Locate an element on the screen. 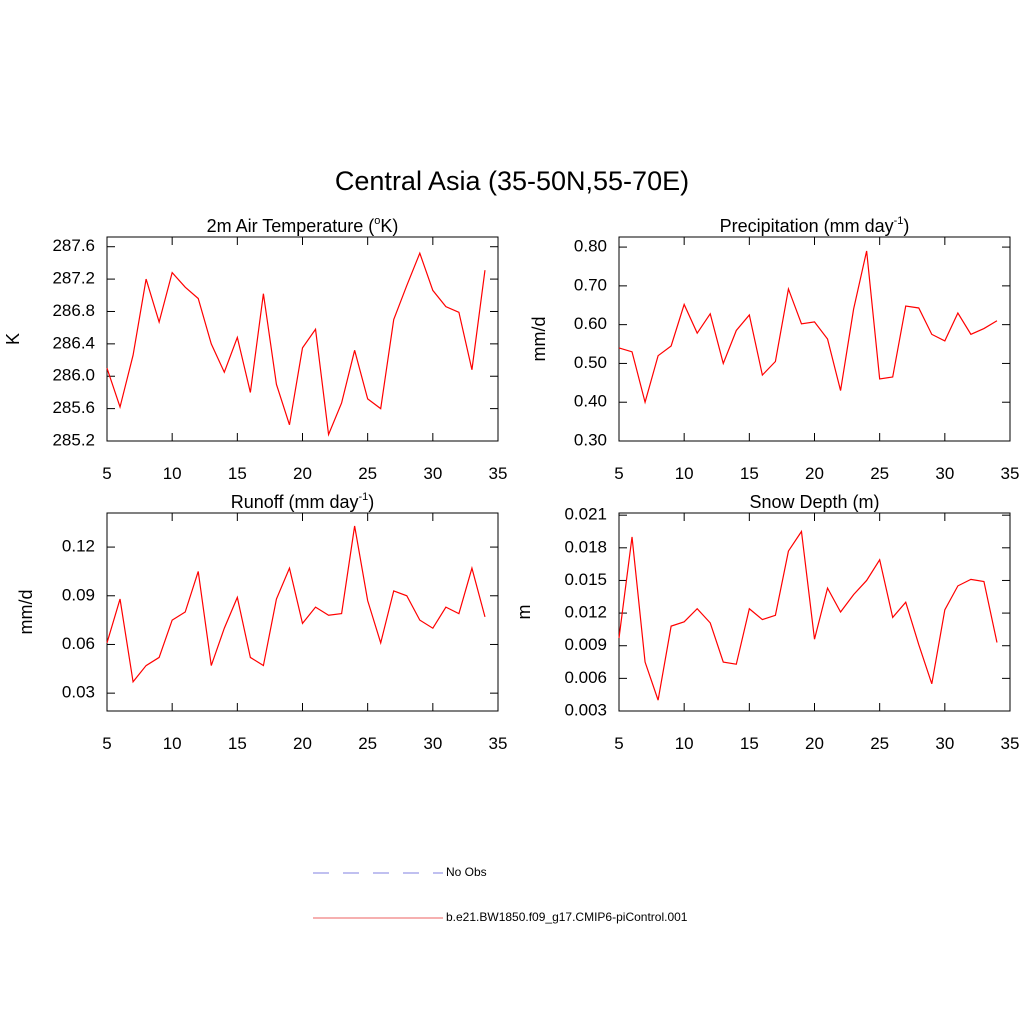 This screenshot has width=1024, height=1024. y-tick-label: 0.12 is located at coordinates (78, 546).